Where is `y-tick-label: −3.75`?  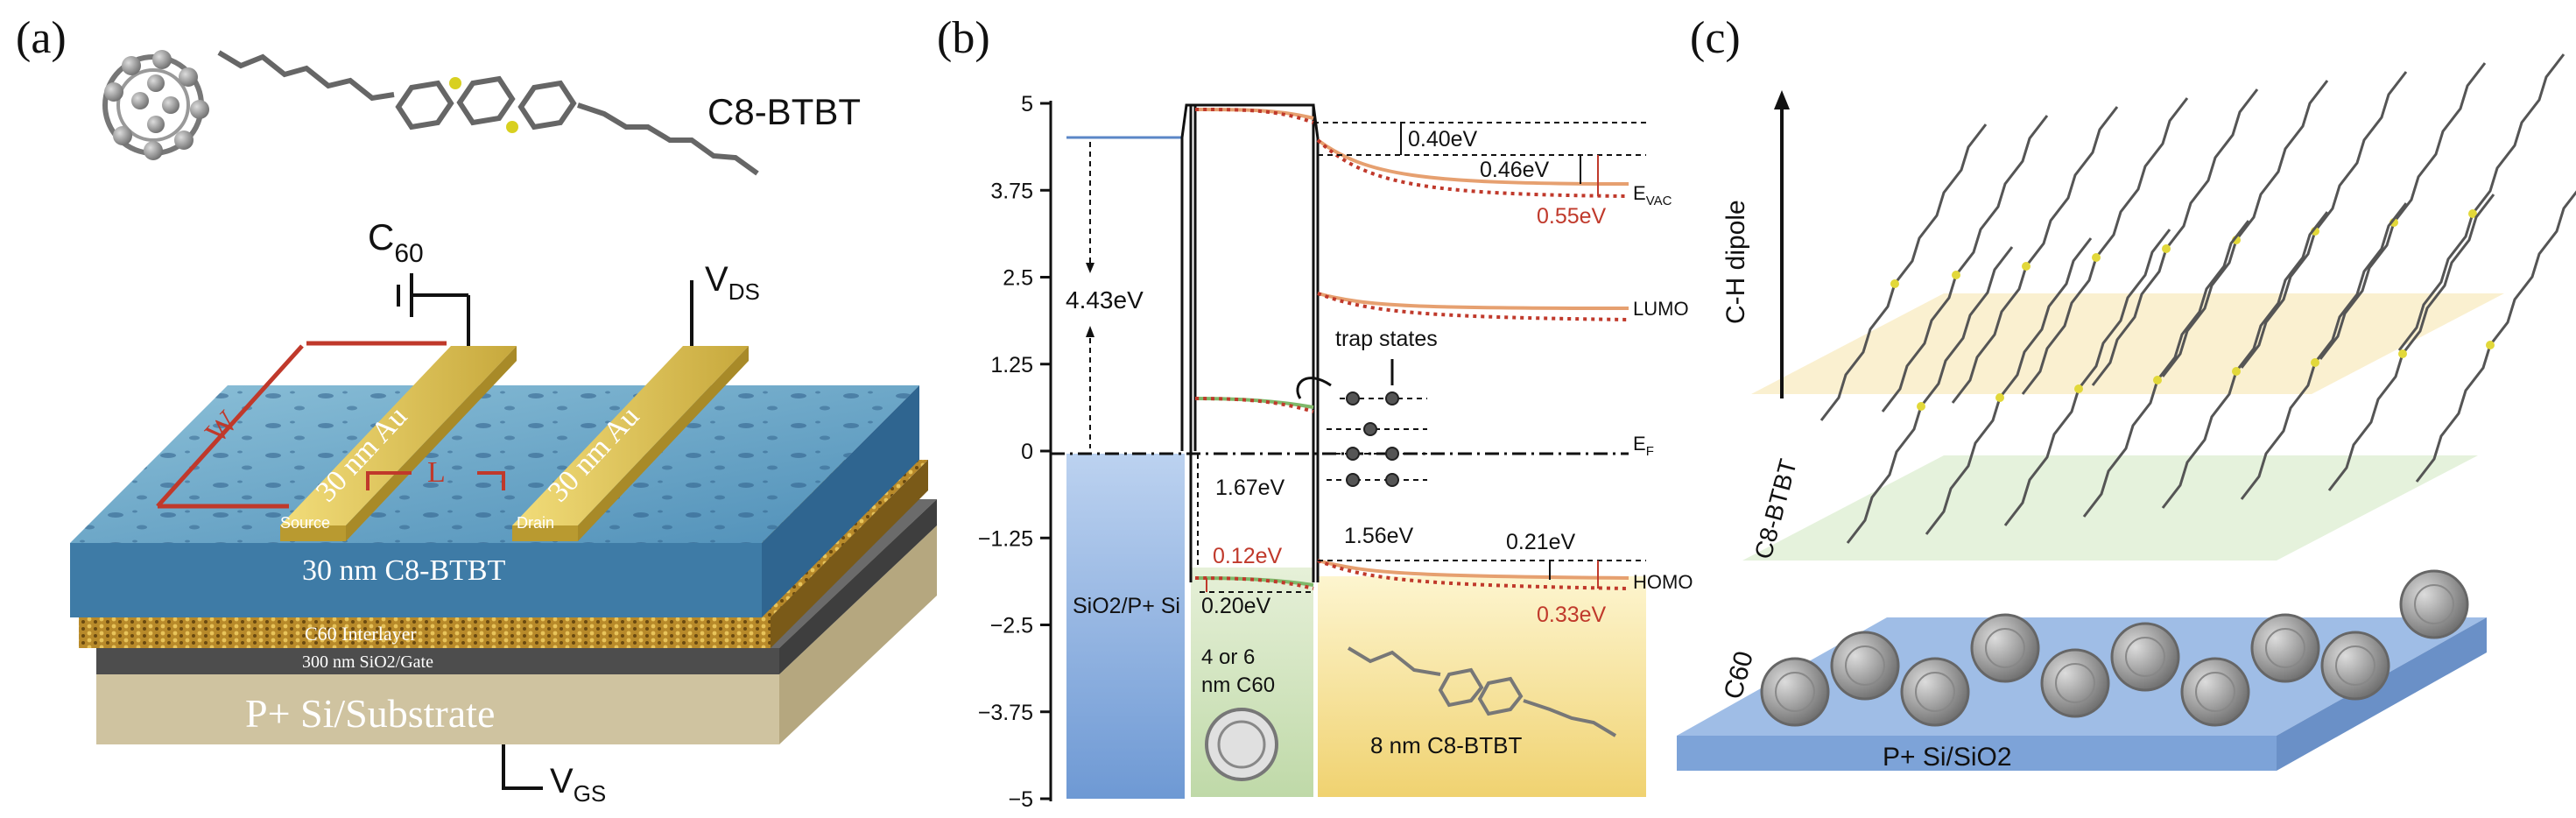 y-tick-label: −3.75 is located at coordinates (1005, 713).